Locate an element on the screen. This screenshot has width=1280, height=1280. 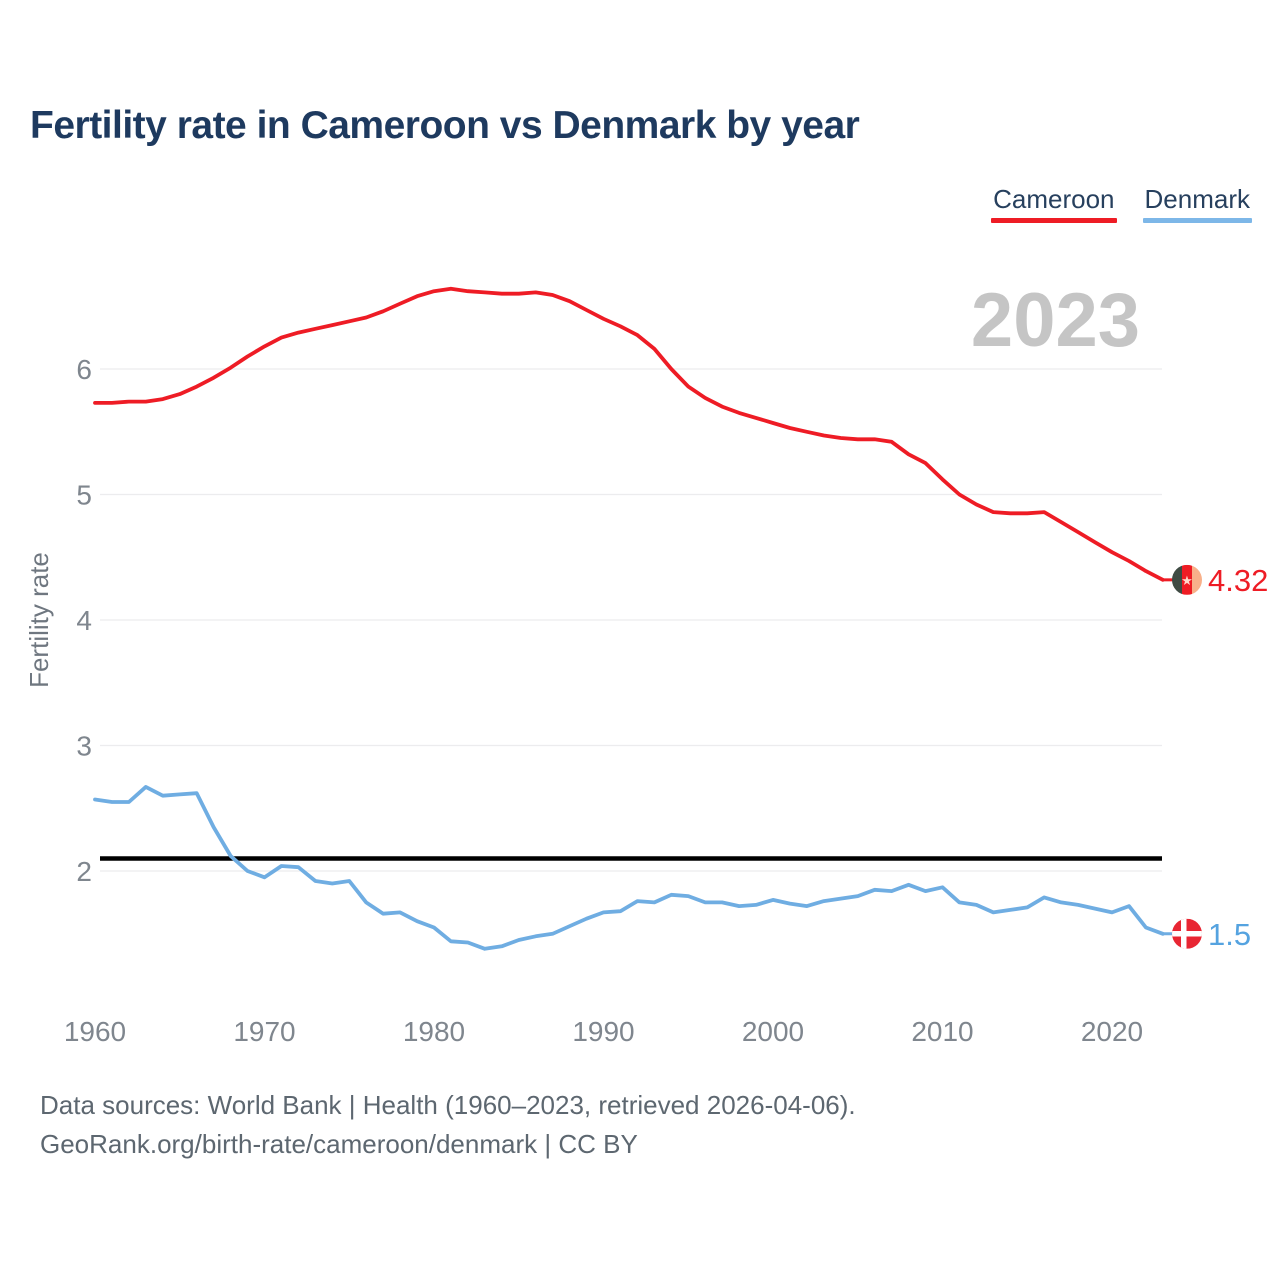
legend-item-cameroon: Cameroon is located at coordinates (1054, 203).